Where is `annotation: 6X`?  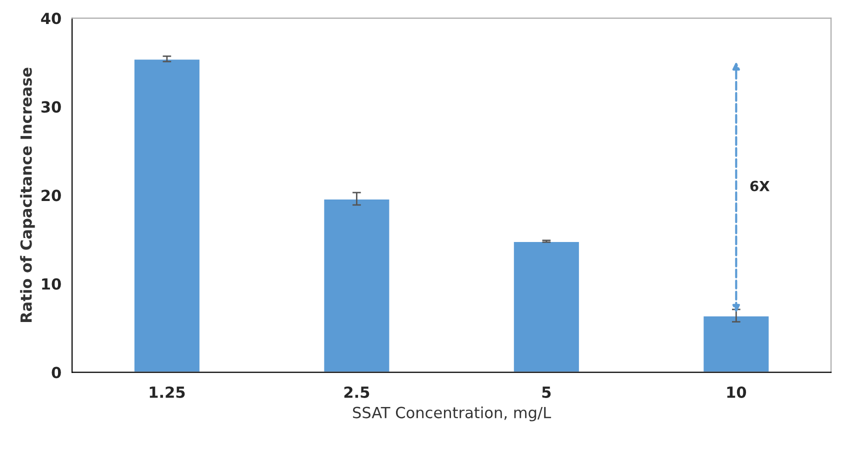
annotation: 6X is located at coordinates (760, 186).